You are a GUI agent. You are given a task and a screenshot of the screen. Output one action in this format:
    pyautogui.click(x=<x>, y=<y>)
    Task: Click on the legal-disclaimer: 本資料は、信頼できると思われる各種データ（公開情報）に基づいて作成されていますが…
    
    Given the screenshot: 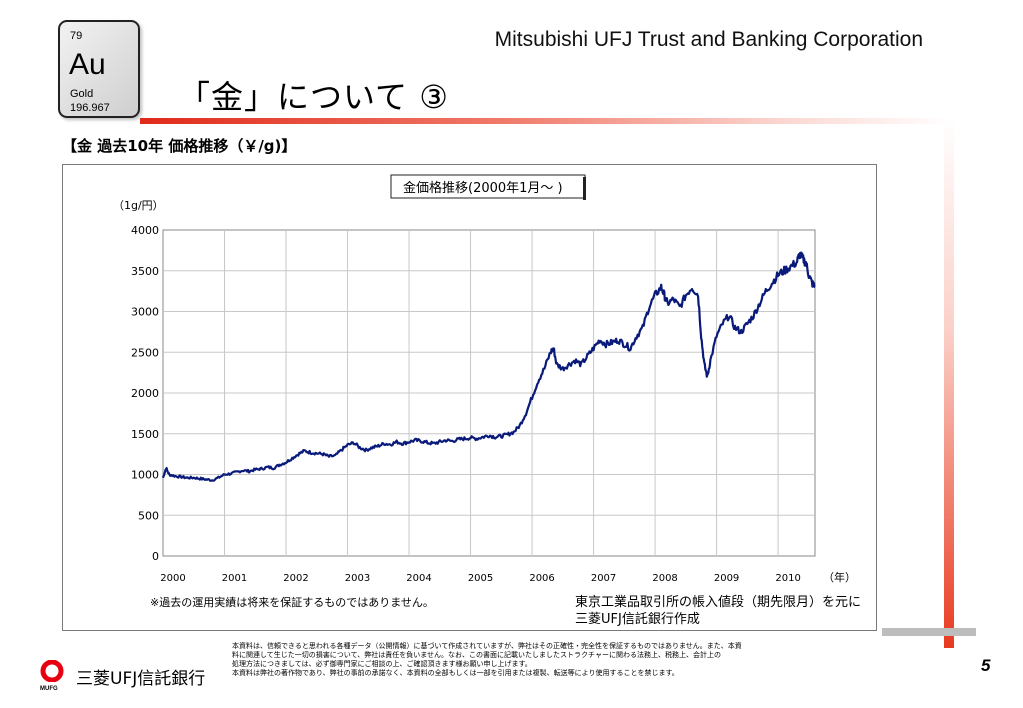 What is the action you would take?
    pyautogui.click(x=547, y=660)
    